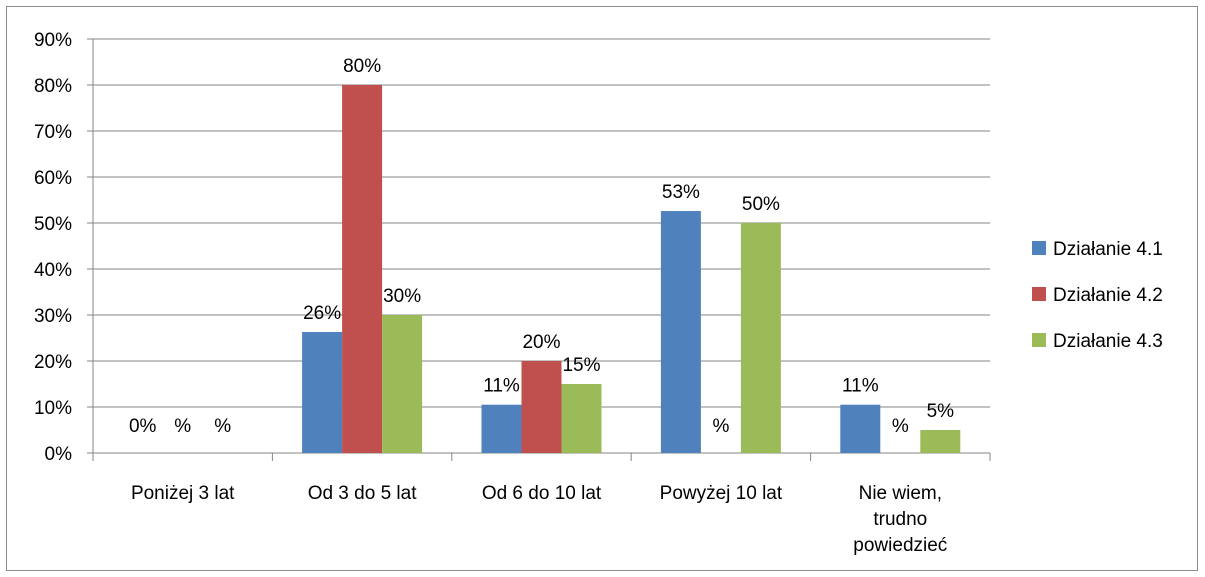 This screenshot has width=1205, height=577. What do you see at coordinates (53, 178) in the screenshot?
I see `y-tick-label: 60%` at bounding box center [53, 178].